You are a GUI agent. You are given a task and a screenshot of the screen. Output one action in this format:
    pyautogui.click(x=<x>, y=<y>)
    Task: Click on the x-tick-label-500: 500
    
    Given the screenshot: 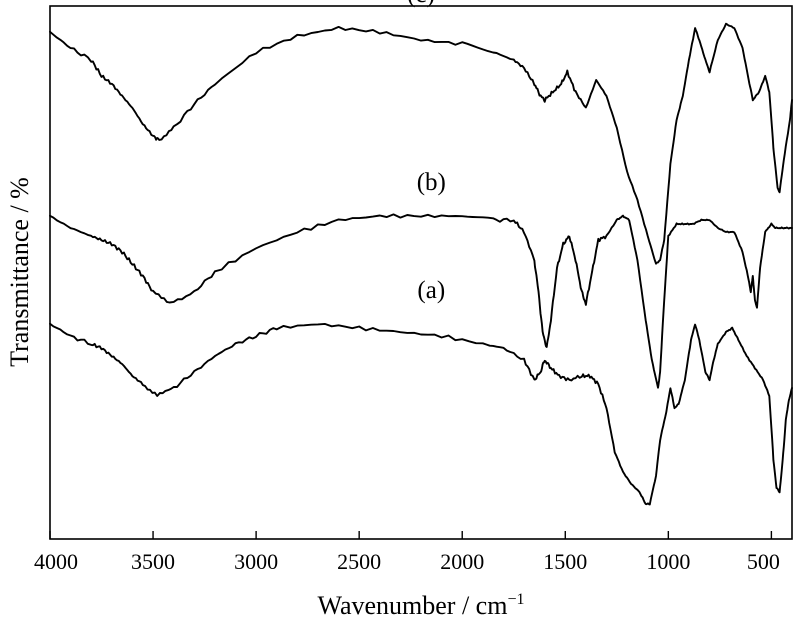 What is the action you would take?
    pyautogui.click(x=763, y=561)
    